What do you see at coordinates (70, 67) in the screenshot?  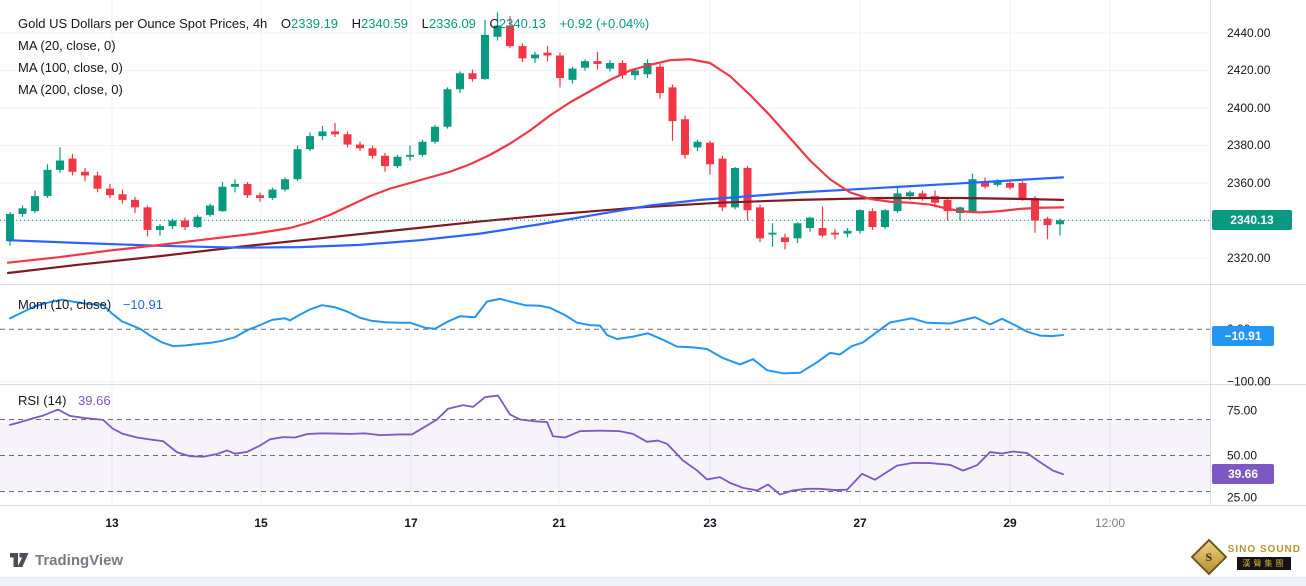 I see `ma100-legend-row: MA (100, close, 0)` at bounding box center [70, 67].